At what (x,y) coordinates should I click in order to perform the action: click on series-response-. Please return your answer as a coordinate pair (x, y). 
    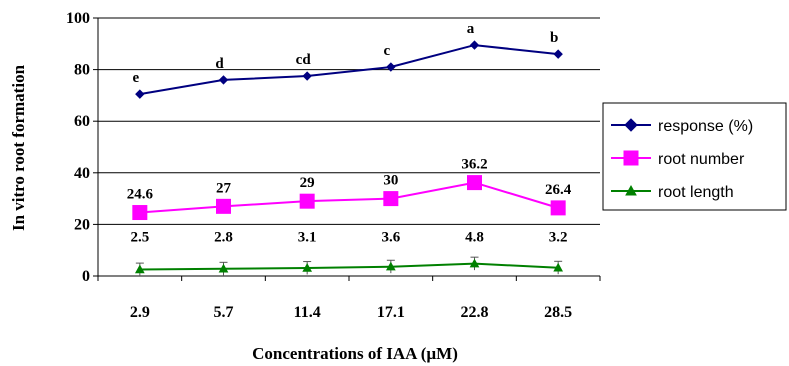
    Looking at the image, I should click on (349, 69).